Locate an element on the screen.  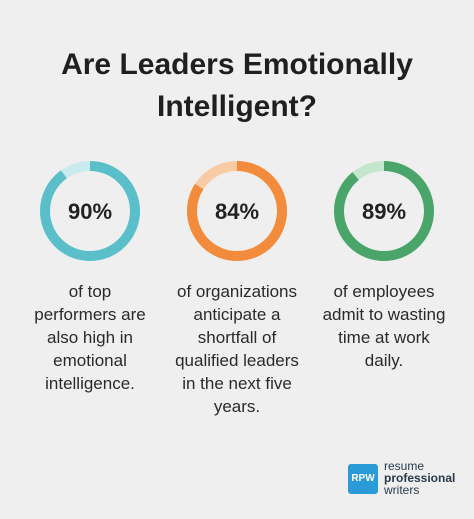
desc-line: of employees is located at coordinates (384, 291).